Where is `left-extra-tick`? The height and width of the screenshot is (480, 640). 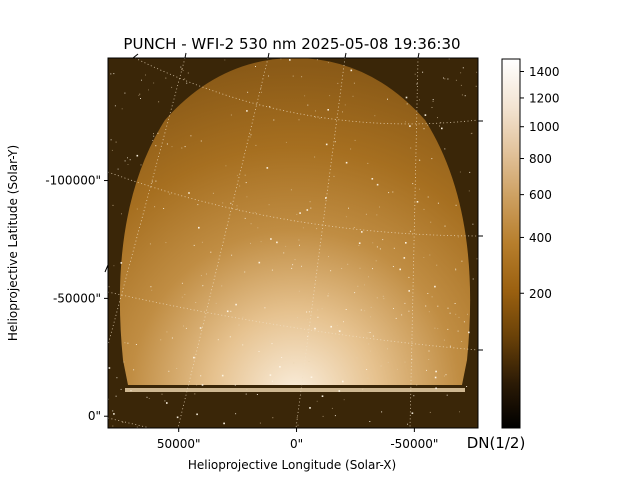 left-extra-tick is located at coordinates (106, 268).